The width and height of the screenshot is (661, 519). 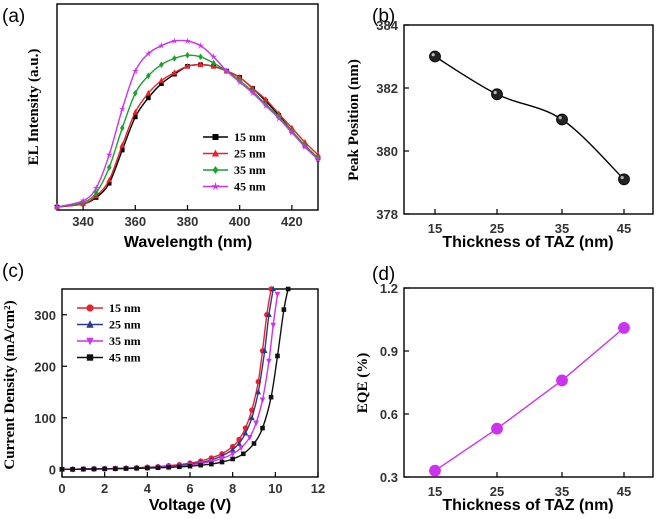 What do you see at coordinates (250, 170) in the screenshot?
I see `panel-a-legend-label-35-nm: 35 nm` at bounding box center [250, 170].